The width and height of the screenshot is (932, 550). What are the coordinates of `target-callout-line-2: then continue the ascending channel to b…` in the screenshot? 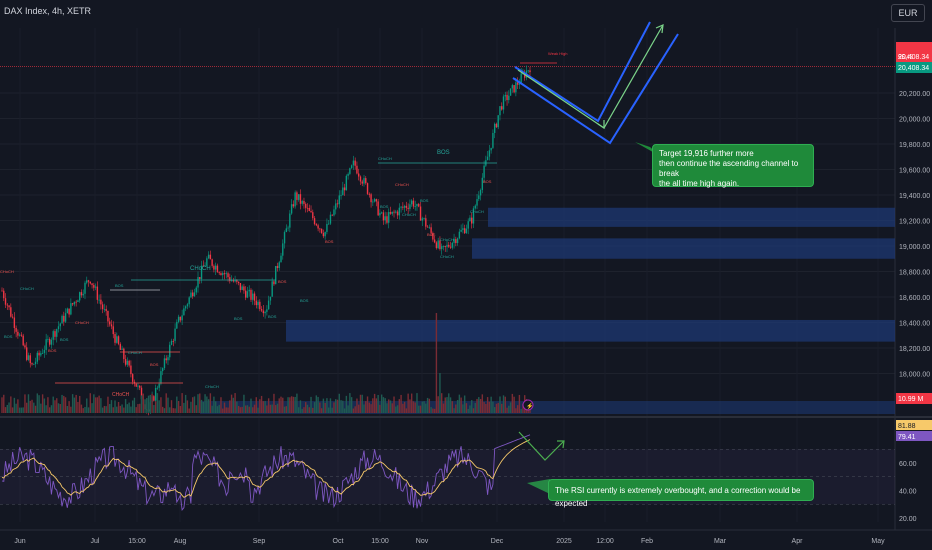 It's located at (729, 168).